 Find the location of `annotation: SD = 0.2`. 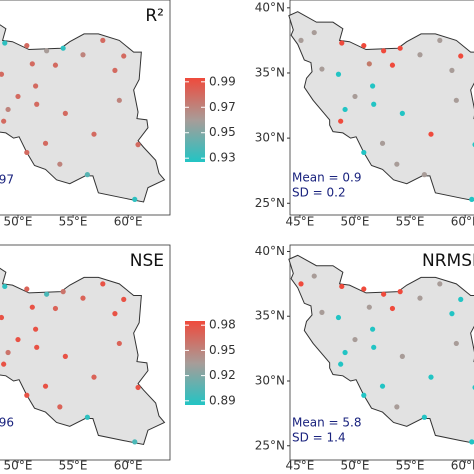

annotation: SD = 0.2 is located at coordinates (319, 193).